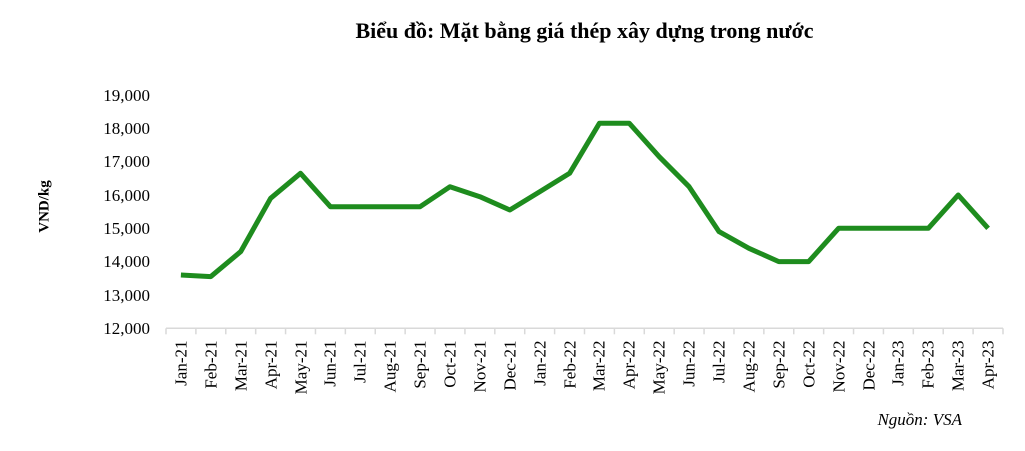 Image resolution: width=1025 pixels, height=451 pixels. Describe the element at coordinates (629, 364) in the screenshot. I see `x-tick-label: Apr-22` at that location.